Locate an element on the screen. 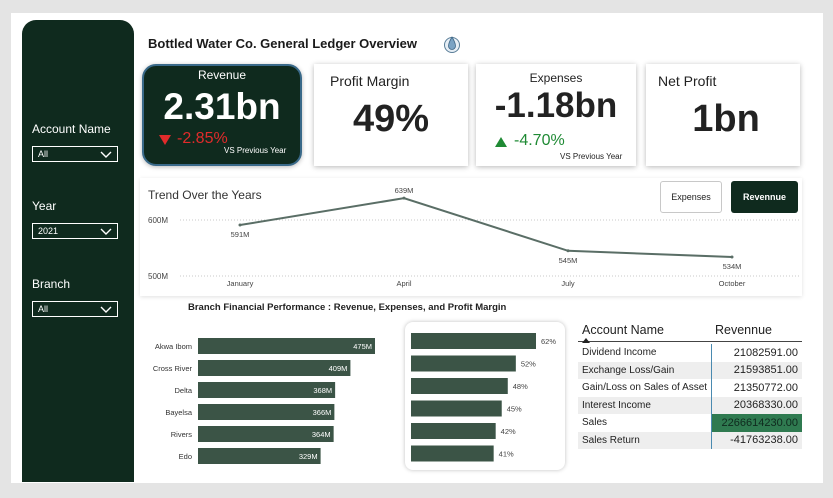 The height and width of the screenshot is (498, 833). table-row: Gain/Loss on Sales of Asset 21350772.00 is located at coordinates (690, 388).